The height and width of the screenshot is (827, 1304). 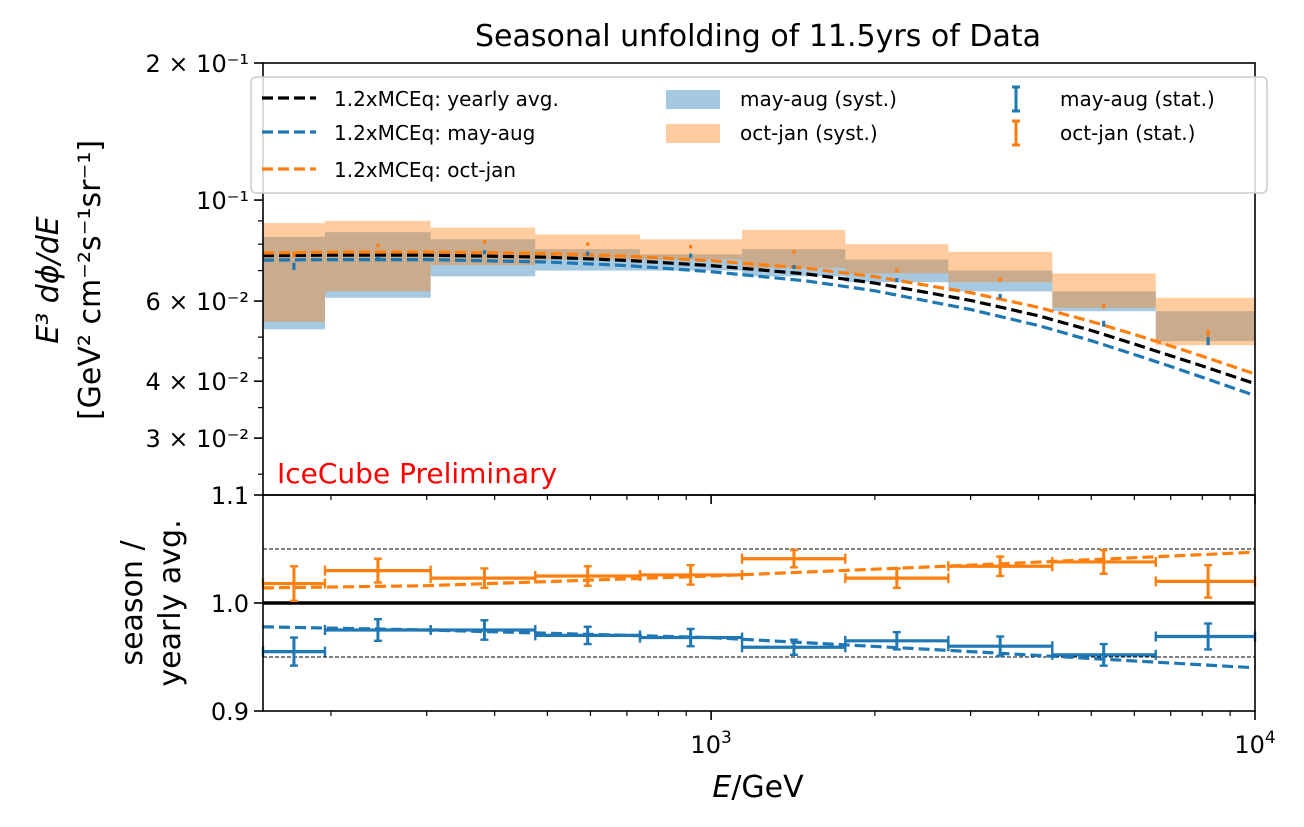 What do you see at coordinates (759, 313) in the screenshot?
I see `model-line-octjan` at bounding box center [759, 313].